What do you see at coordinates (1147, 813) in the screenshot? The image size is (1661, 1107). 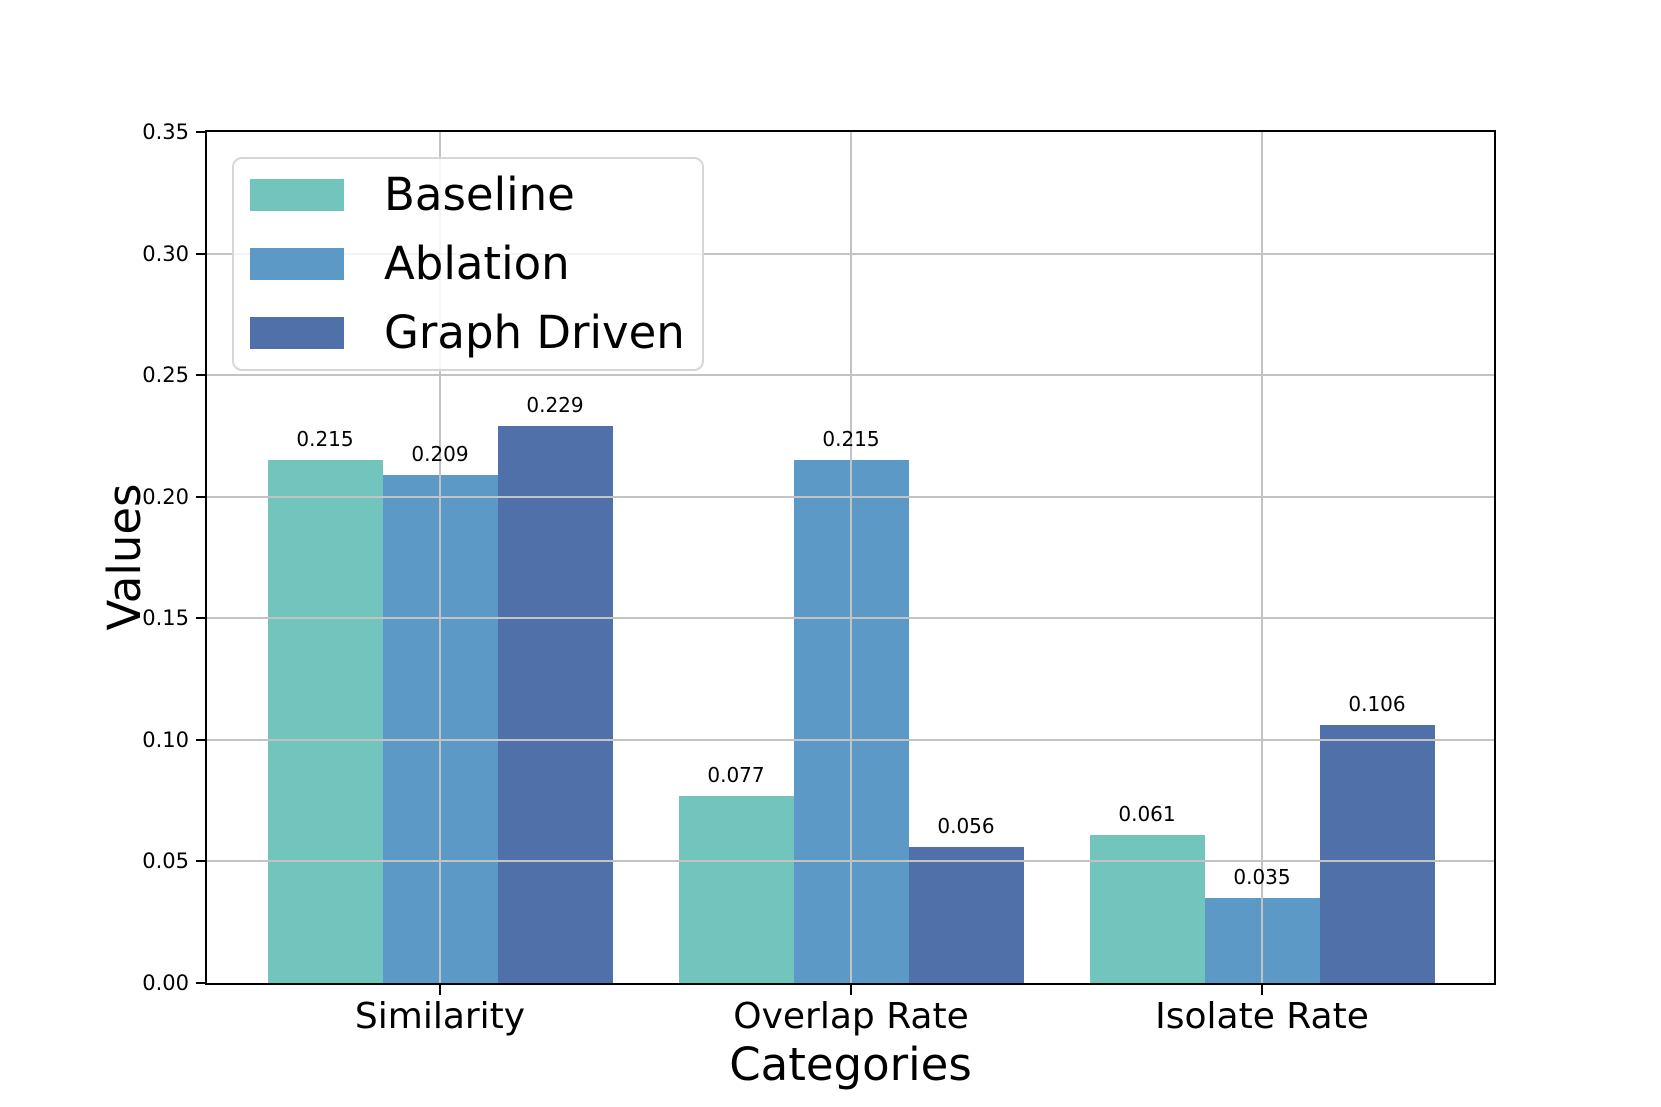 I see `bar-value-label: 0.061` at bounding box center [1147, 813].